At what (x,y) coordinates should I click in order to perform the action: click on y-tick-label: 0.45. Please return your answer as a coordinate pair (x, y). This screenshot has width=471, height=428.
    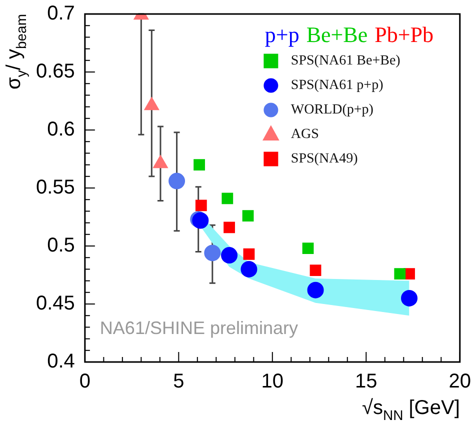
    Looking at the image, I should click on (55, 303).